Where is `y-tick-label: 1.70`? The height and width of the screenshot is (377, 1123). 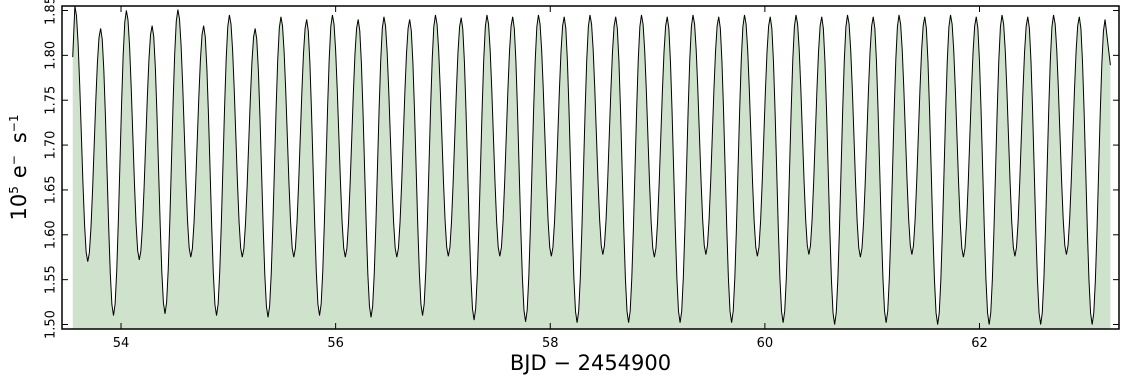 y-tick-label: 1.70 is located at coordinates (51, 145).